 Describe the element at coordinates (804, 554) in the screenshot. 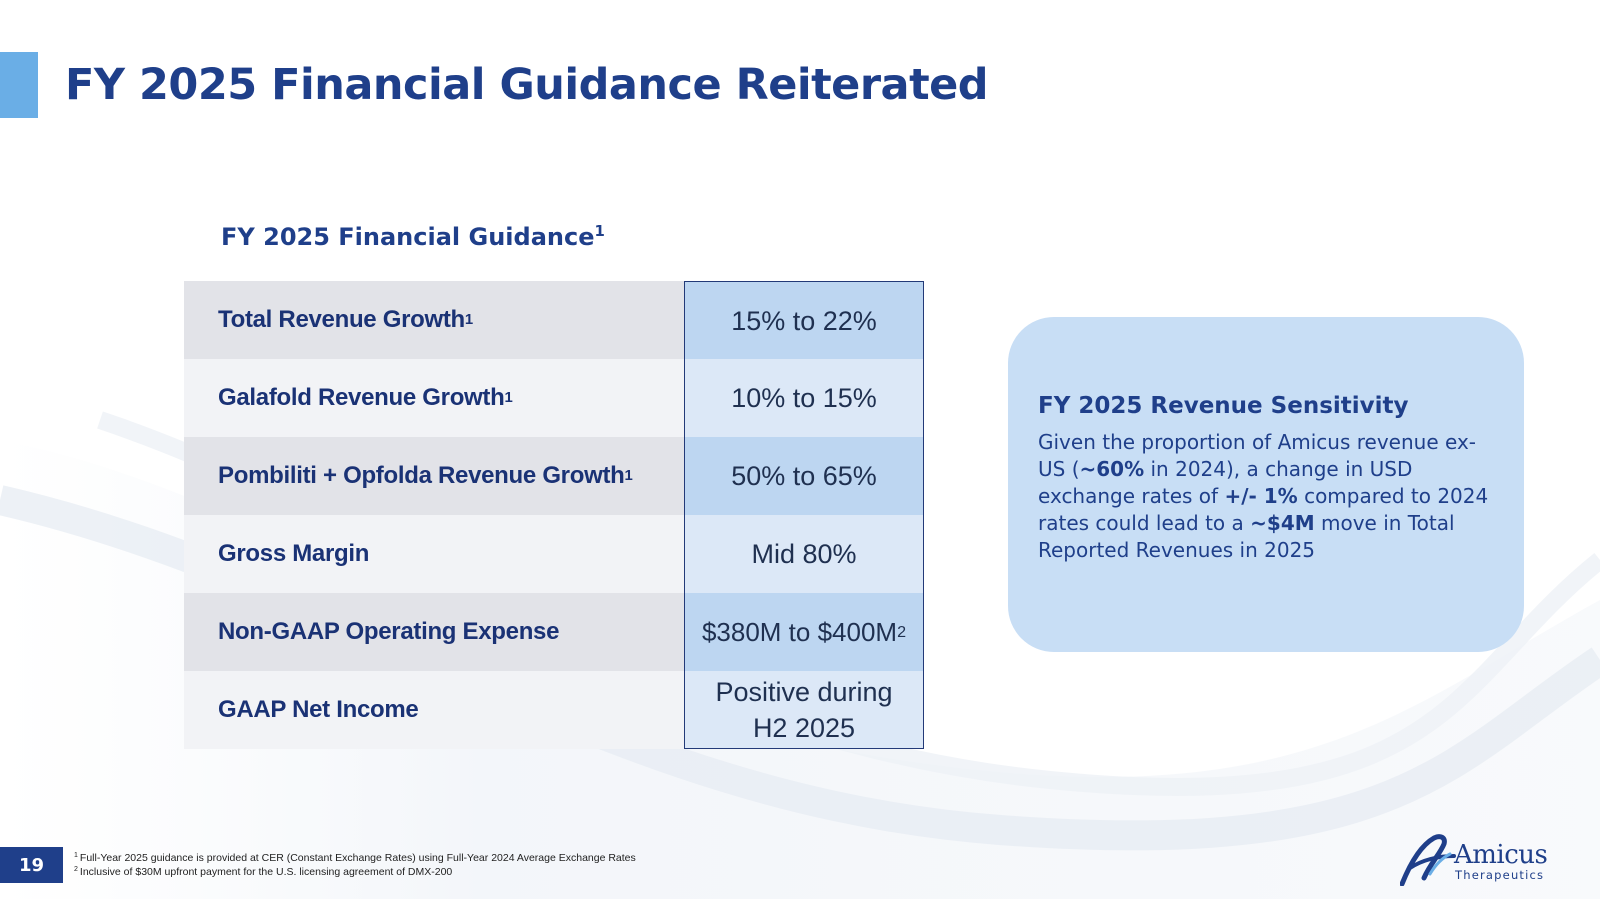

I see `row-value: Mid 80%` at that location.